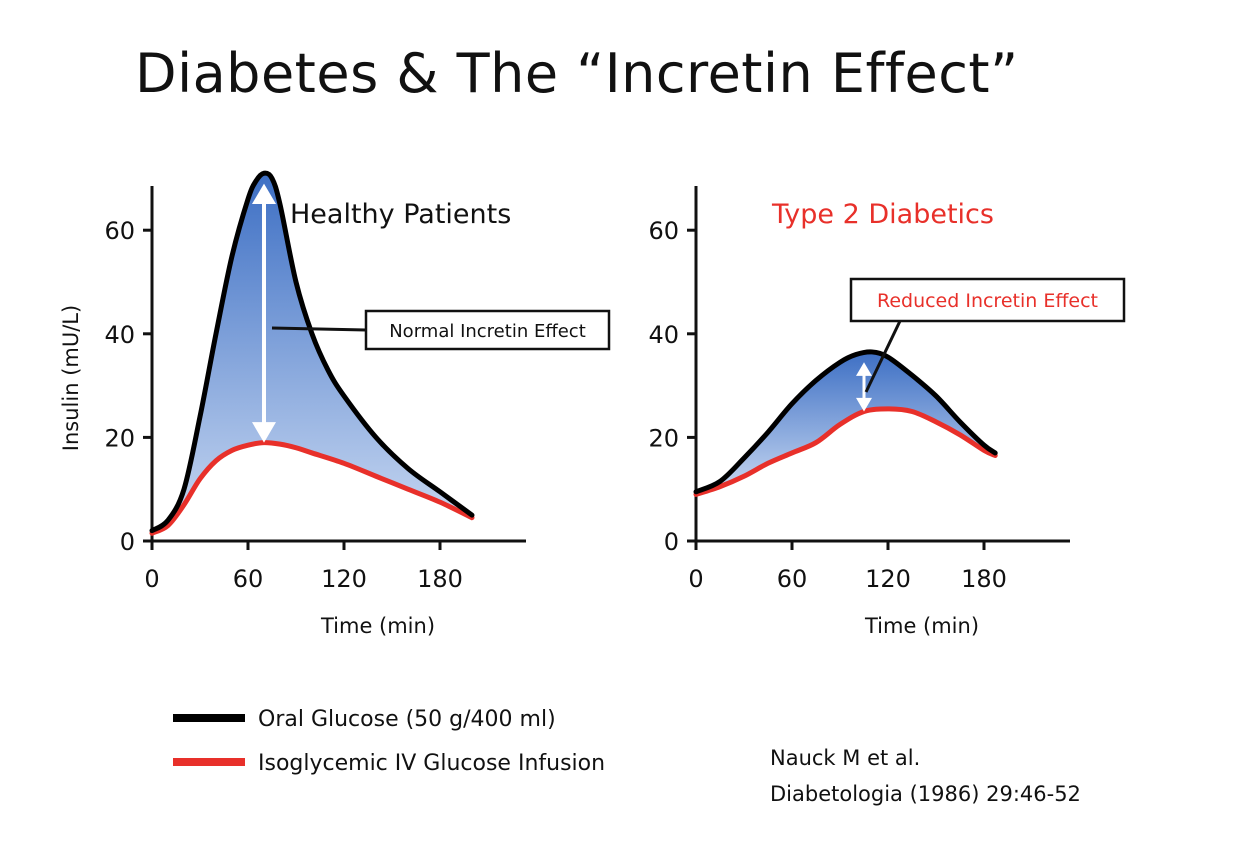 The width and height of the screenshot is (1260, 858). Describe the element at coordinates (400, 214) in the screenshot. I see `chart-title-healthy: Healthy Patients` at that location.